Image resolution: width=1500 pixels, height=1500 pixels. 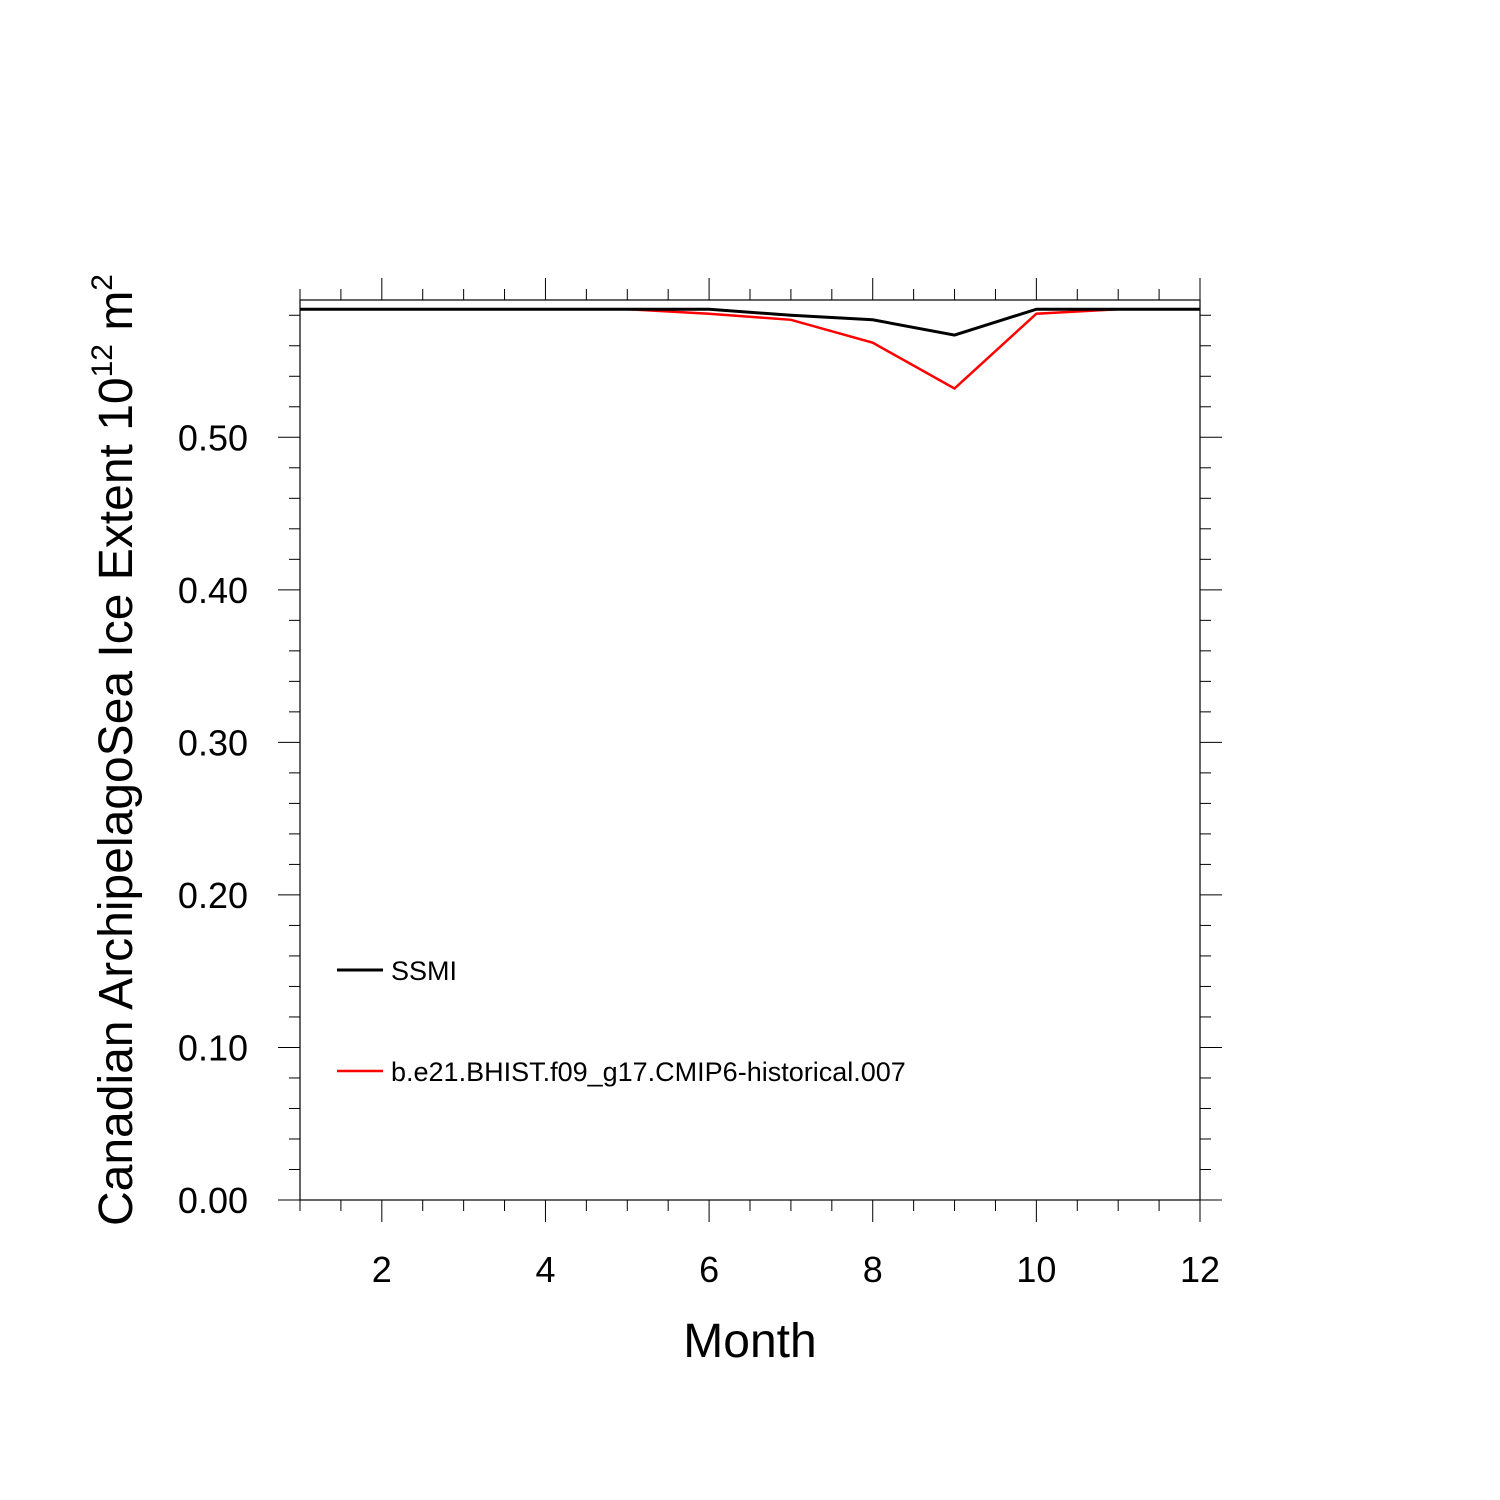 What do you see at coordinates (545, 1269) in the screenshot?
I see `x-tick-label: 4` at bounding box center [545, 1269].